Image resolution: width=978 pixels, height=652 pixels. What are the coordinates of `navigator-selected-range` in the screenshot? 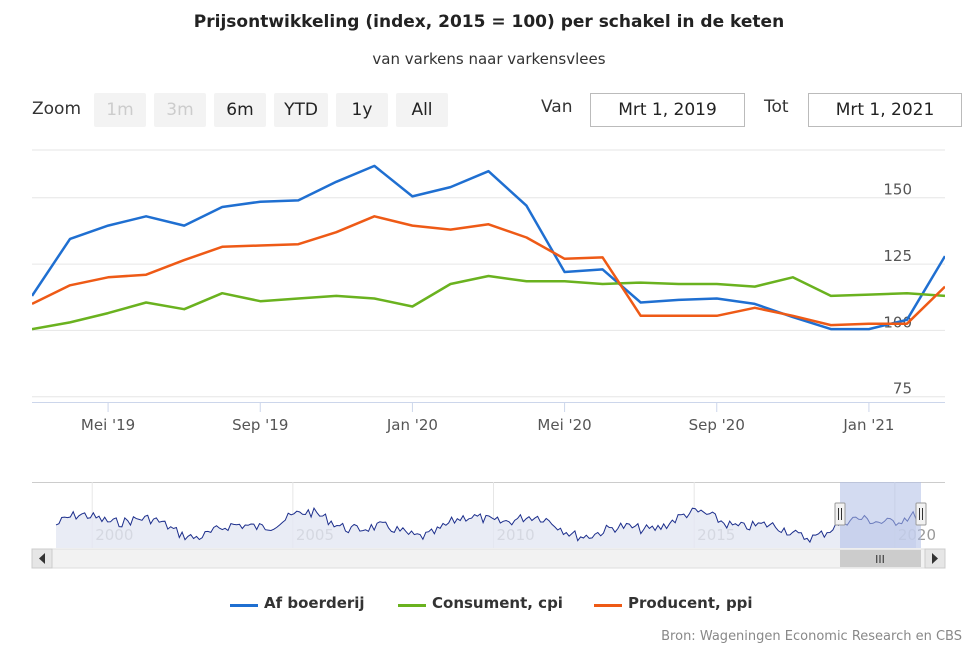 It's located at (880, 515).